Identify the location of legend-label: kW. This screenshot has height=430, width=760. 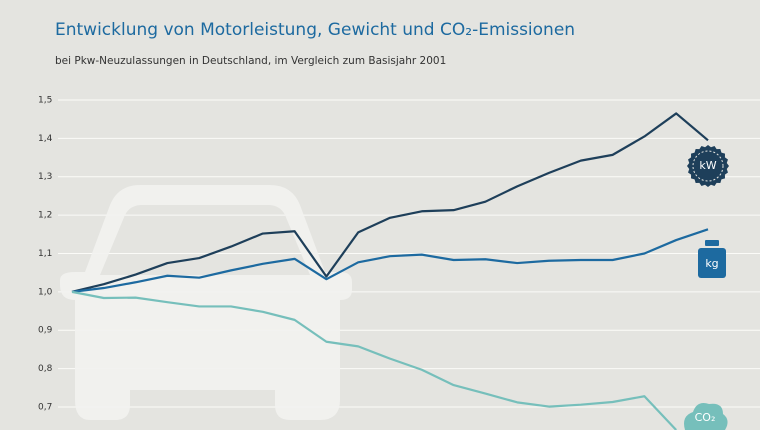
(707, 165).